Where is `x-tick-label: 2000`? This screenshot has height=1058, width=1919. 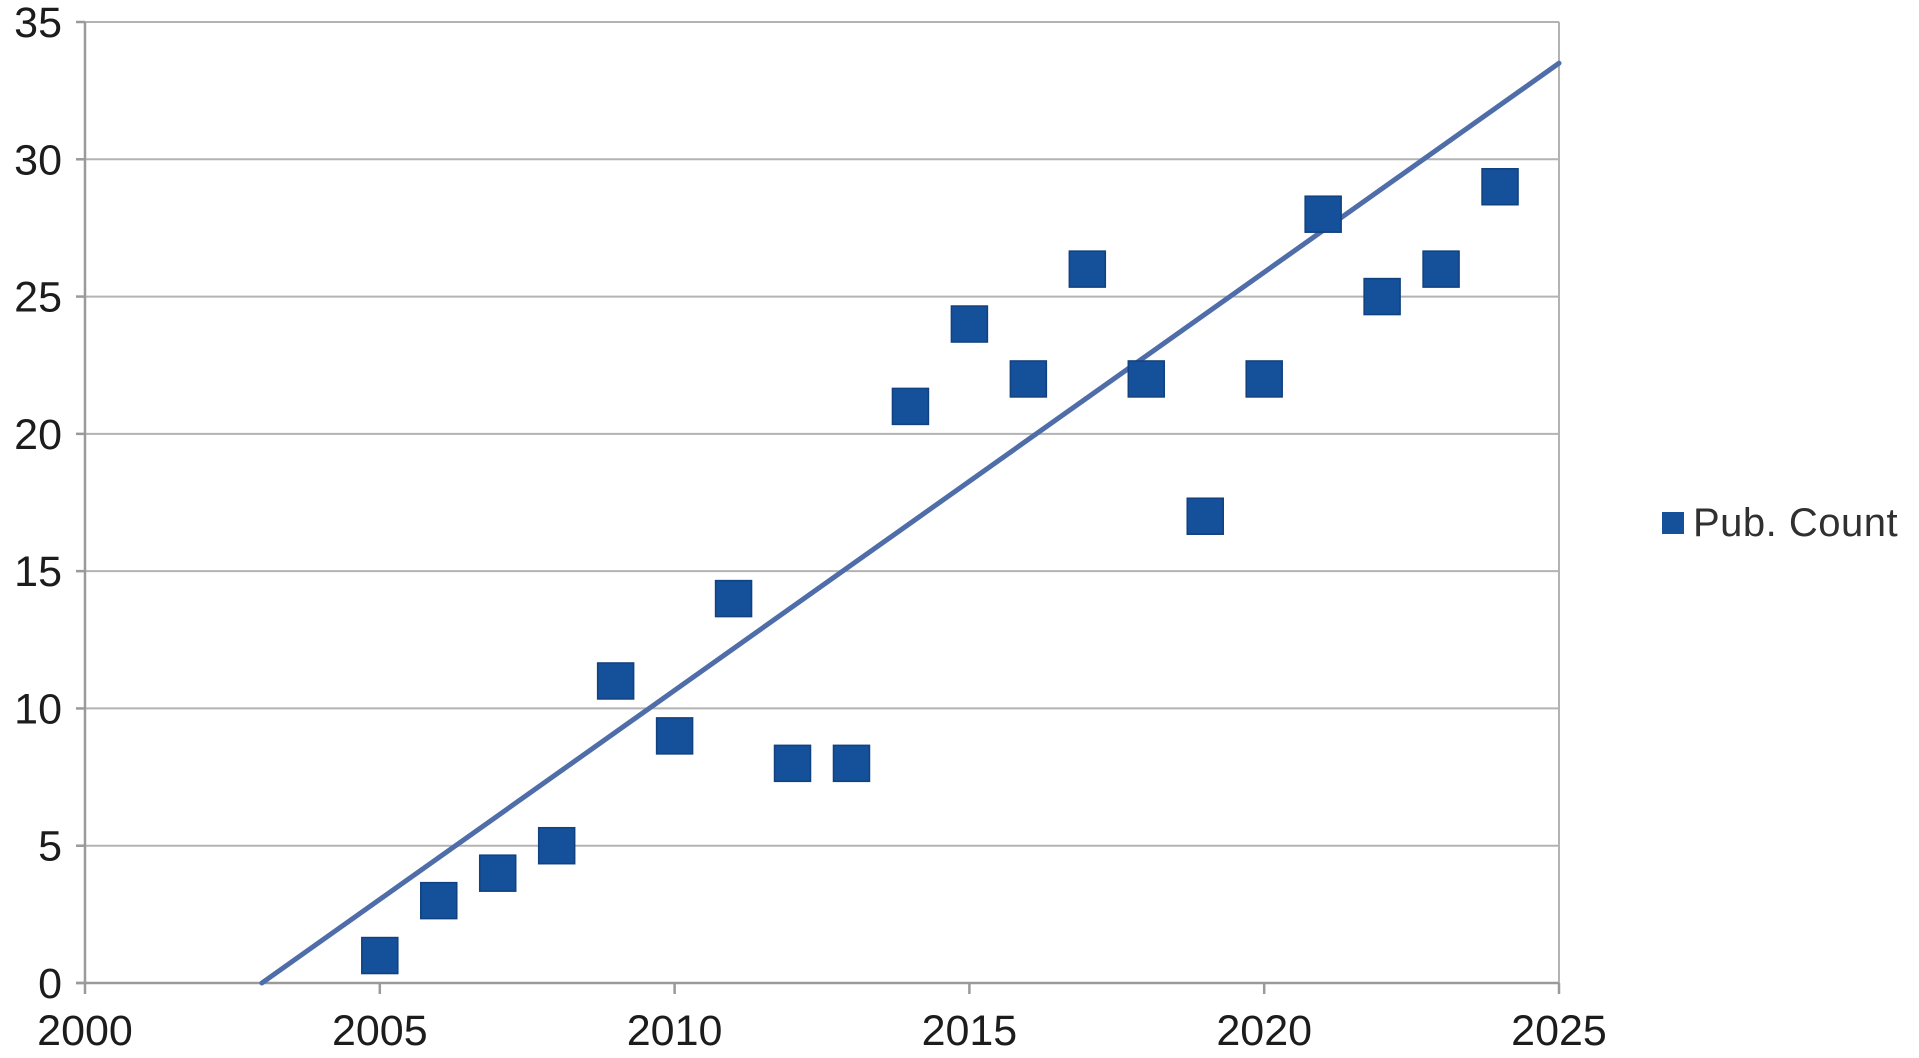
x-tick-label: 2000 is located at coordinates (85, 1031).